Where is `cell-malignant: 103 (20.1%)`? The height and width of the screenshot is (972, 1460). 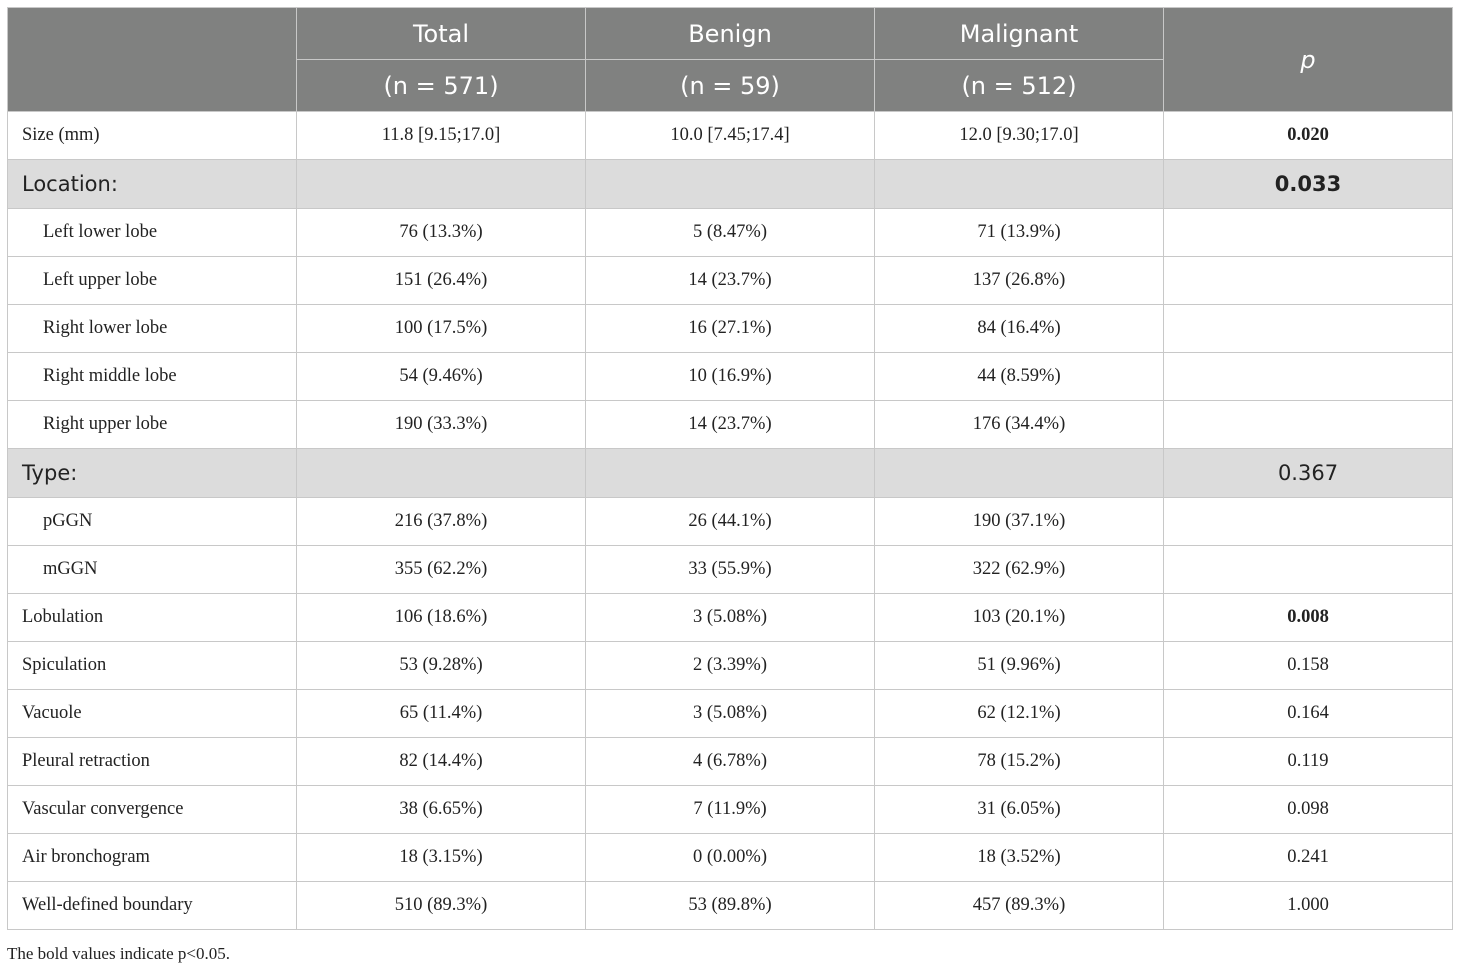 cell-malignant: 103 (20.1%) is located at coordinates (1019, 617).